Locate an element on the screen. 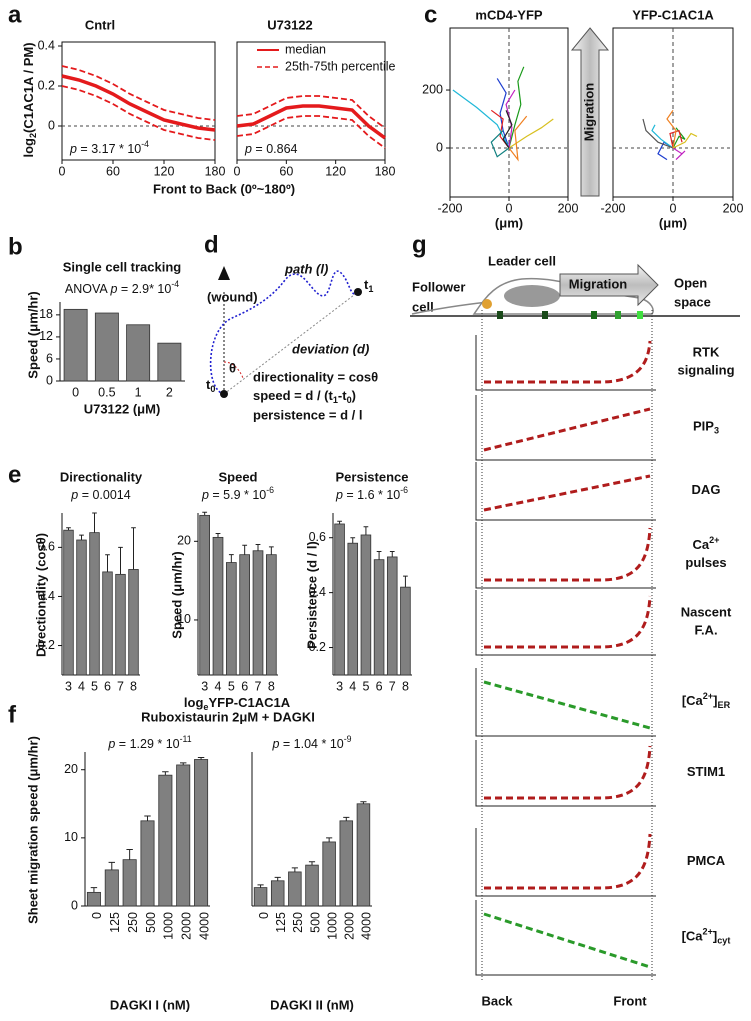 The width and height of the screenshot is (751, 1021). text-part: -6 is located at coordinates (270, 490).